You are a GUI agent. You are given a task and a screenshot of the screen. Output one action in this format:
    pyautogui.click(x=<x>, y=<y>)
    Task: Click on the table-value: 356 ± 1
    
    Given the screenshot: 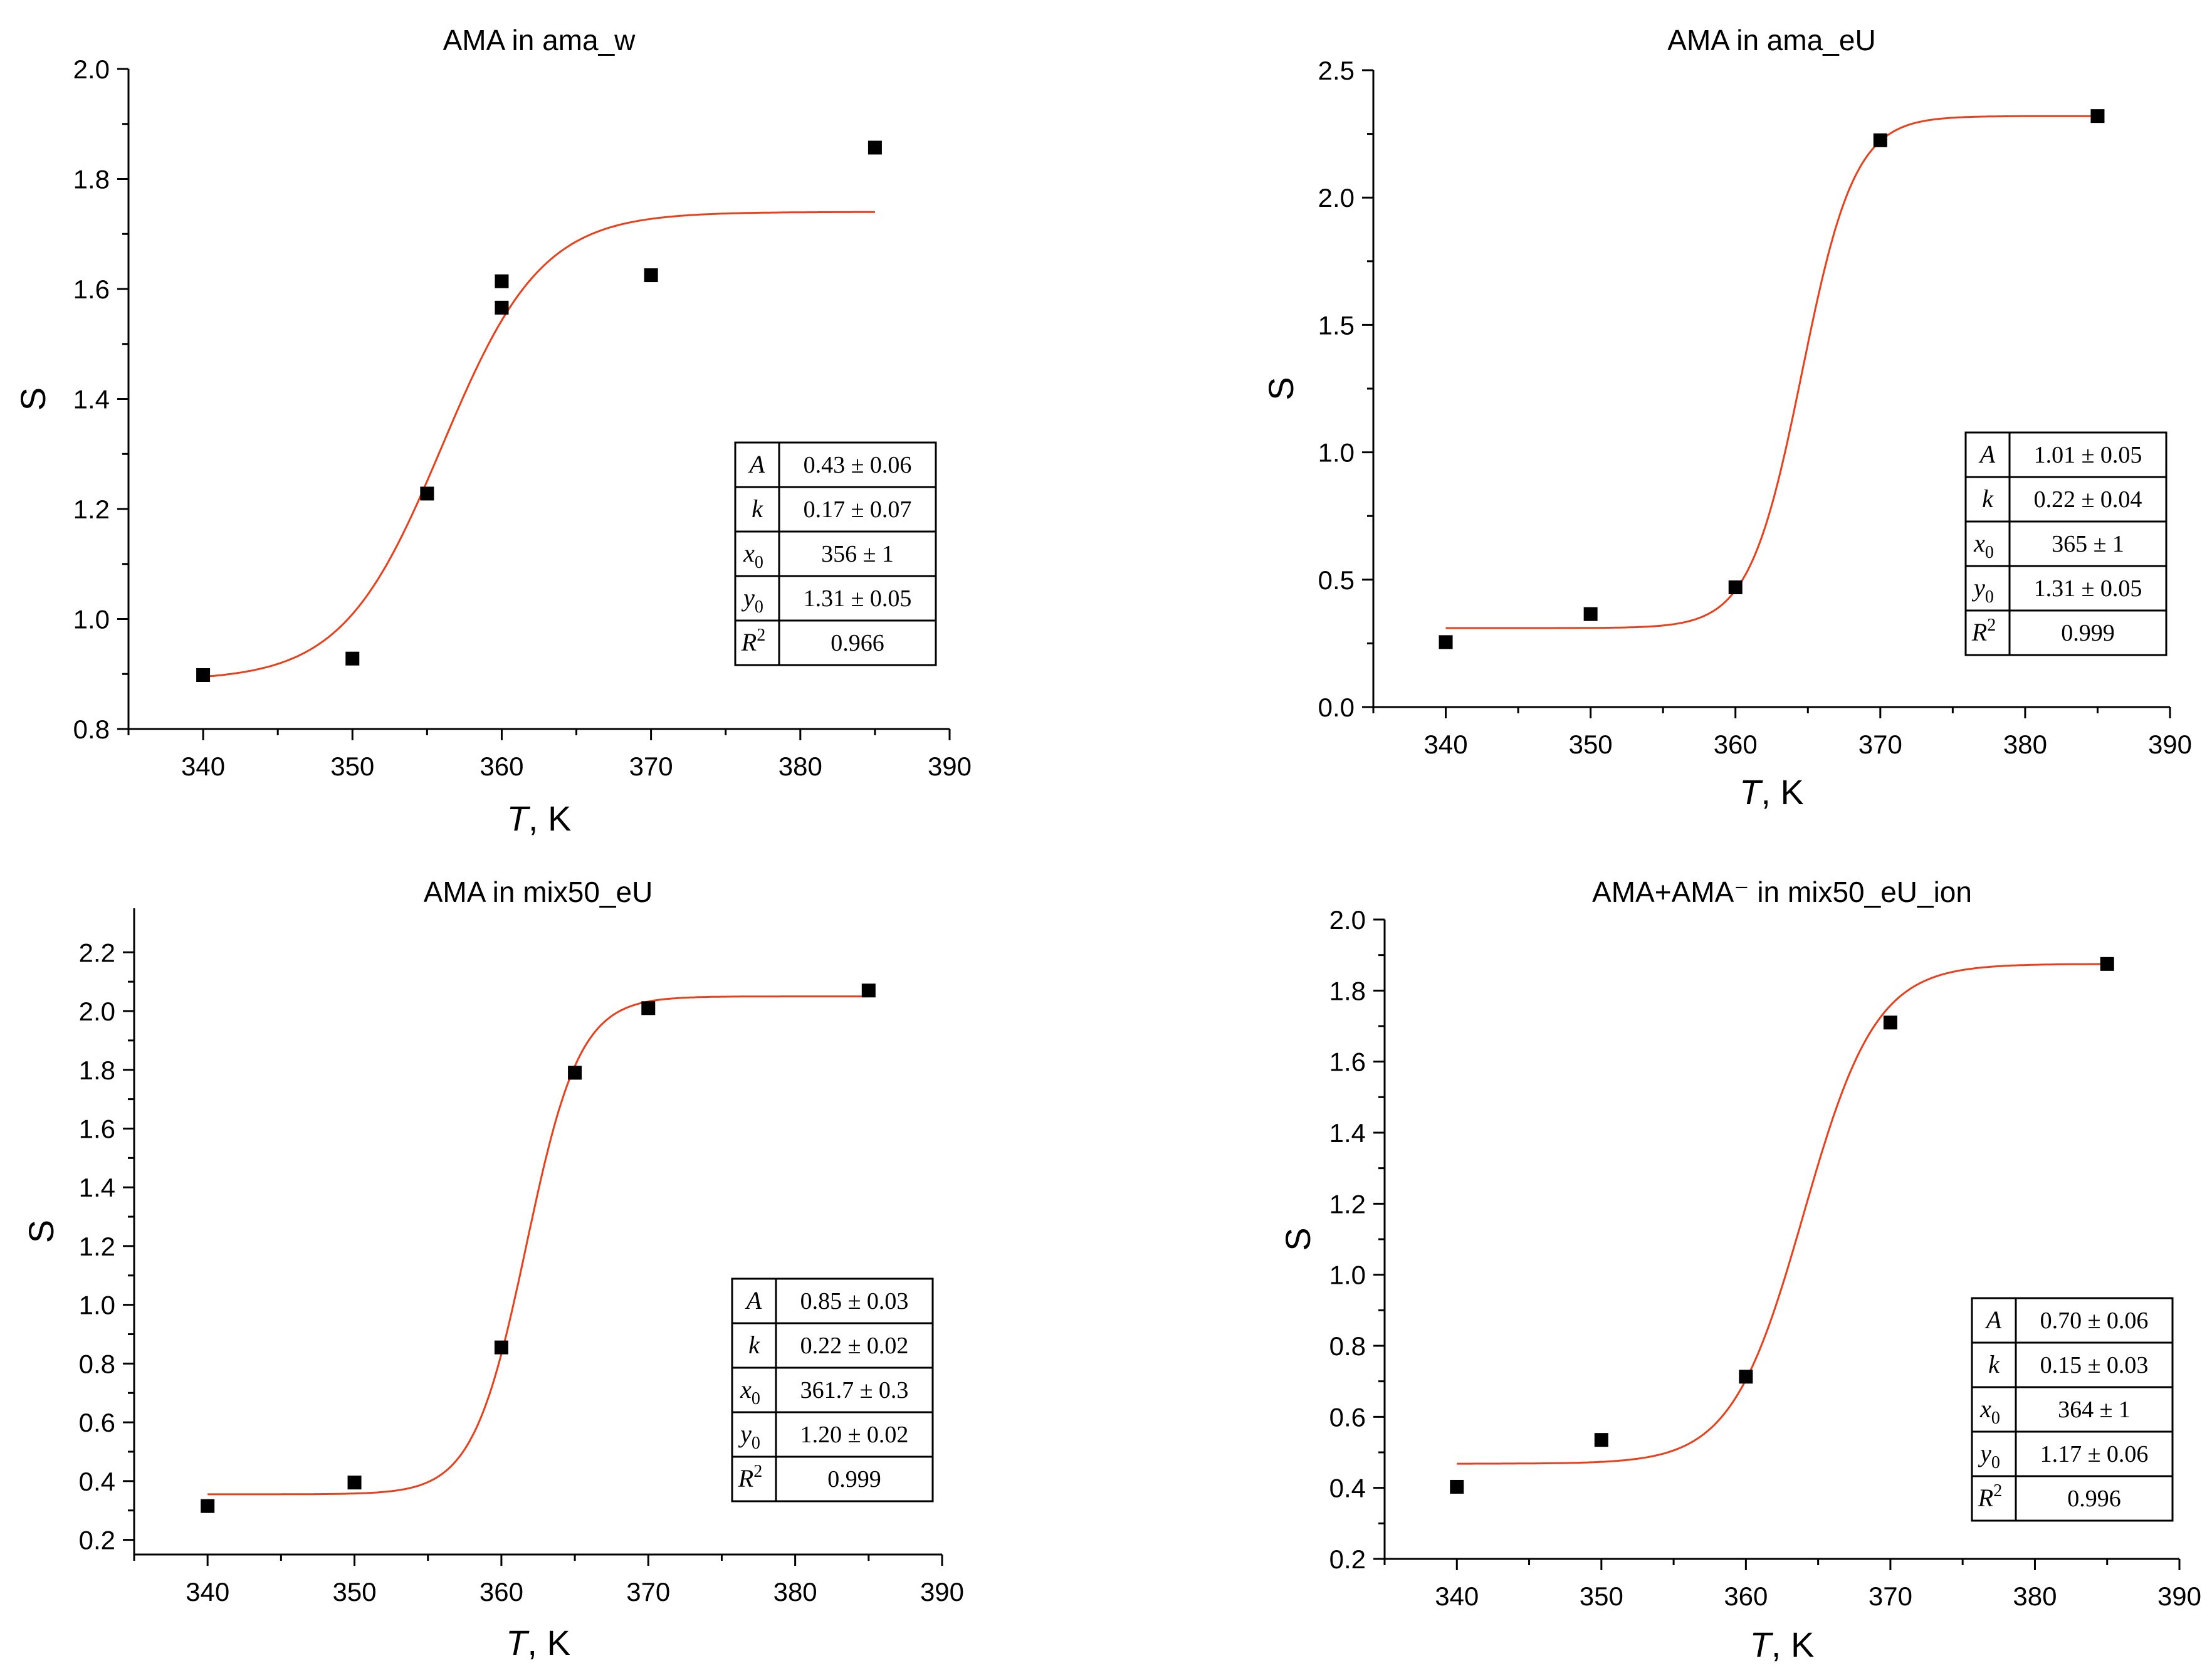 What is the action you would take?
    pyautogui.click(x=857, y=554)
    